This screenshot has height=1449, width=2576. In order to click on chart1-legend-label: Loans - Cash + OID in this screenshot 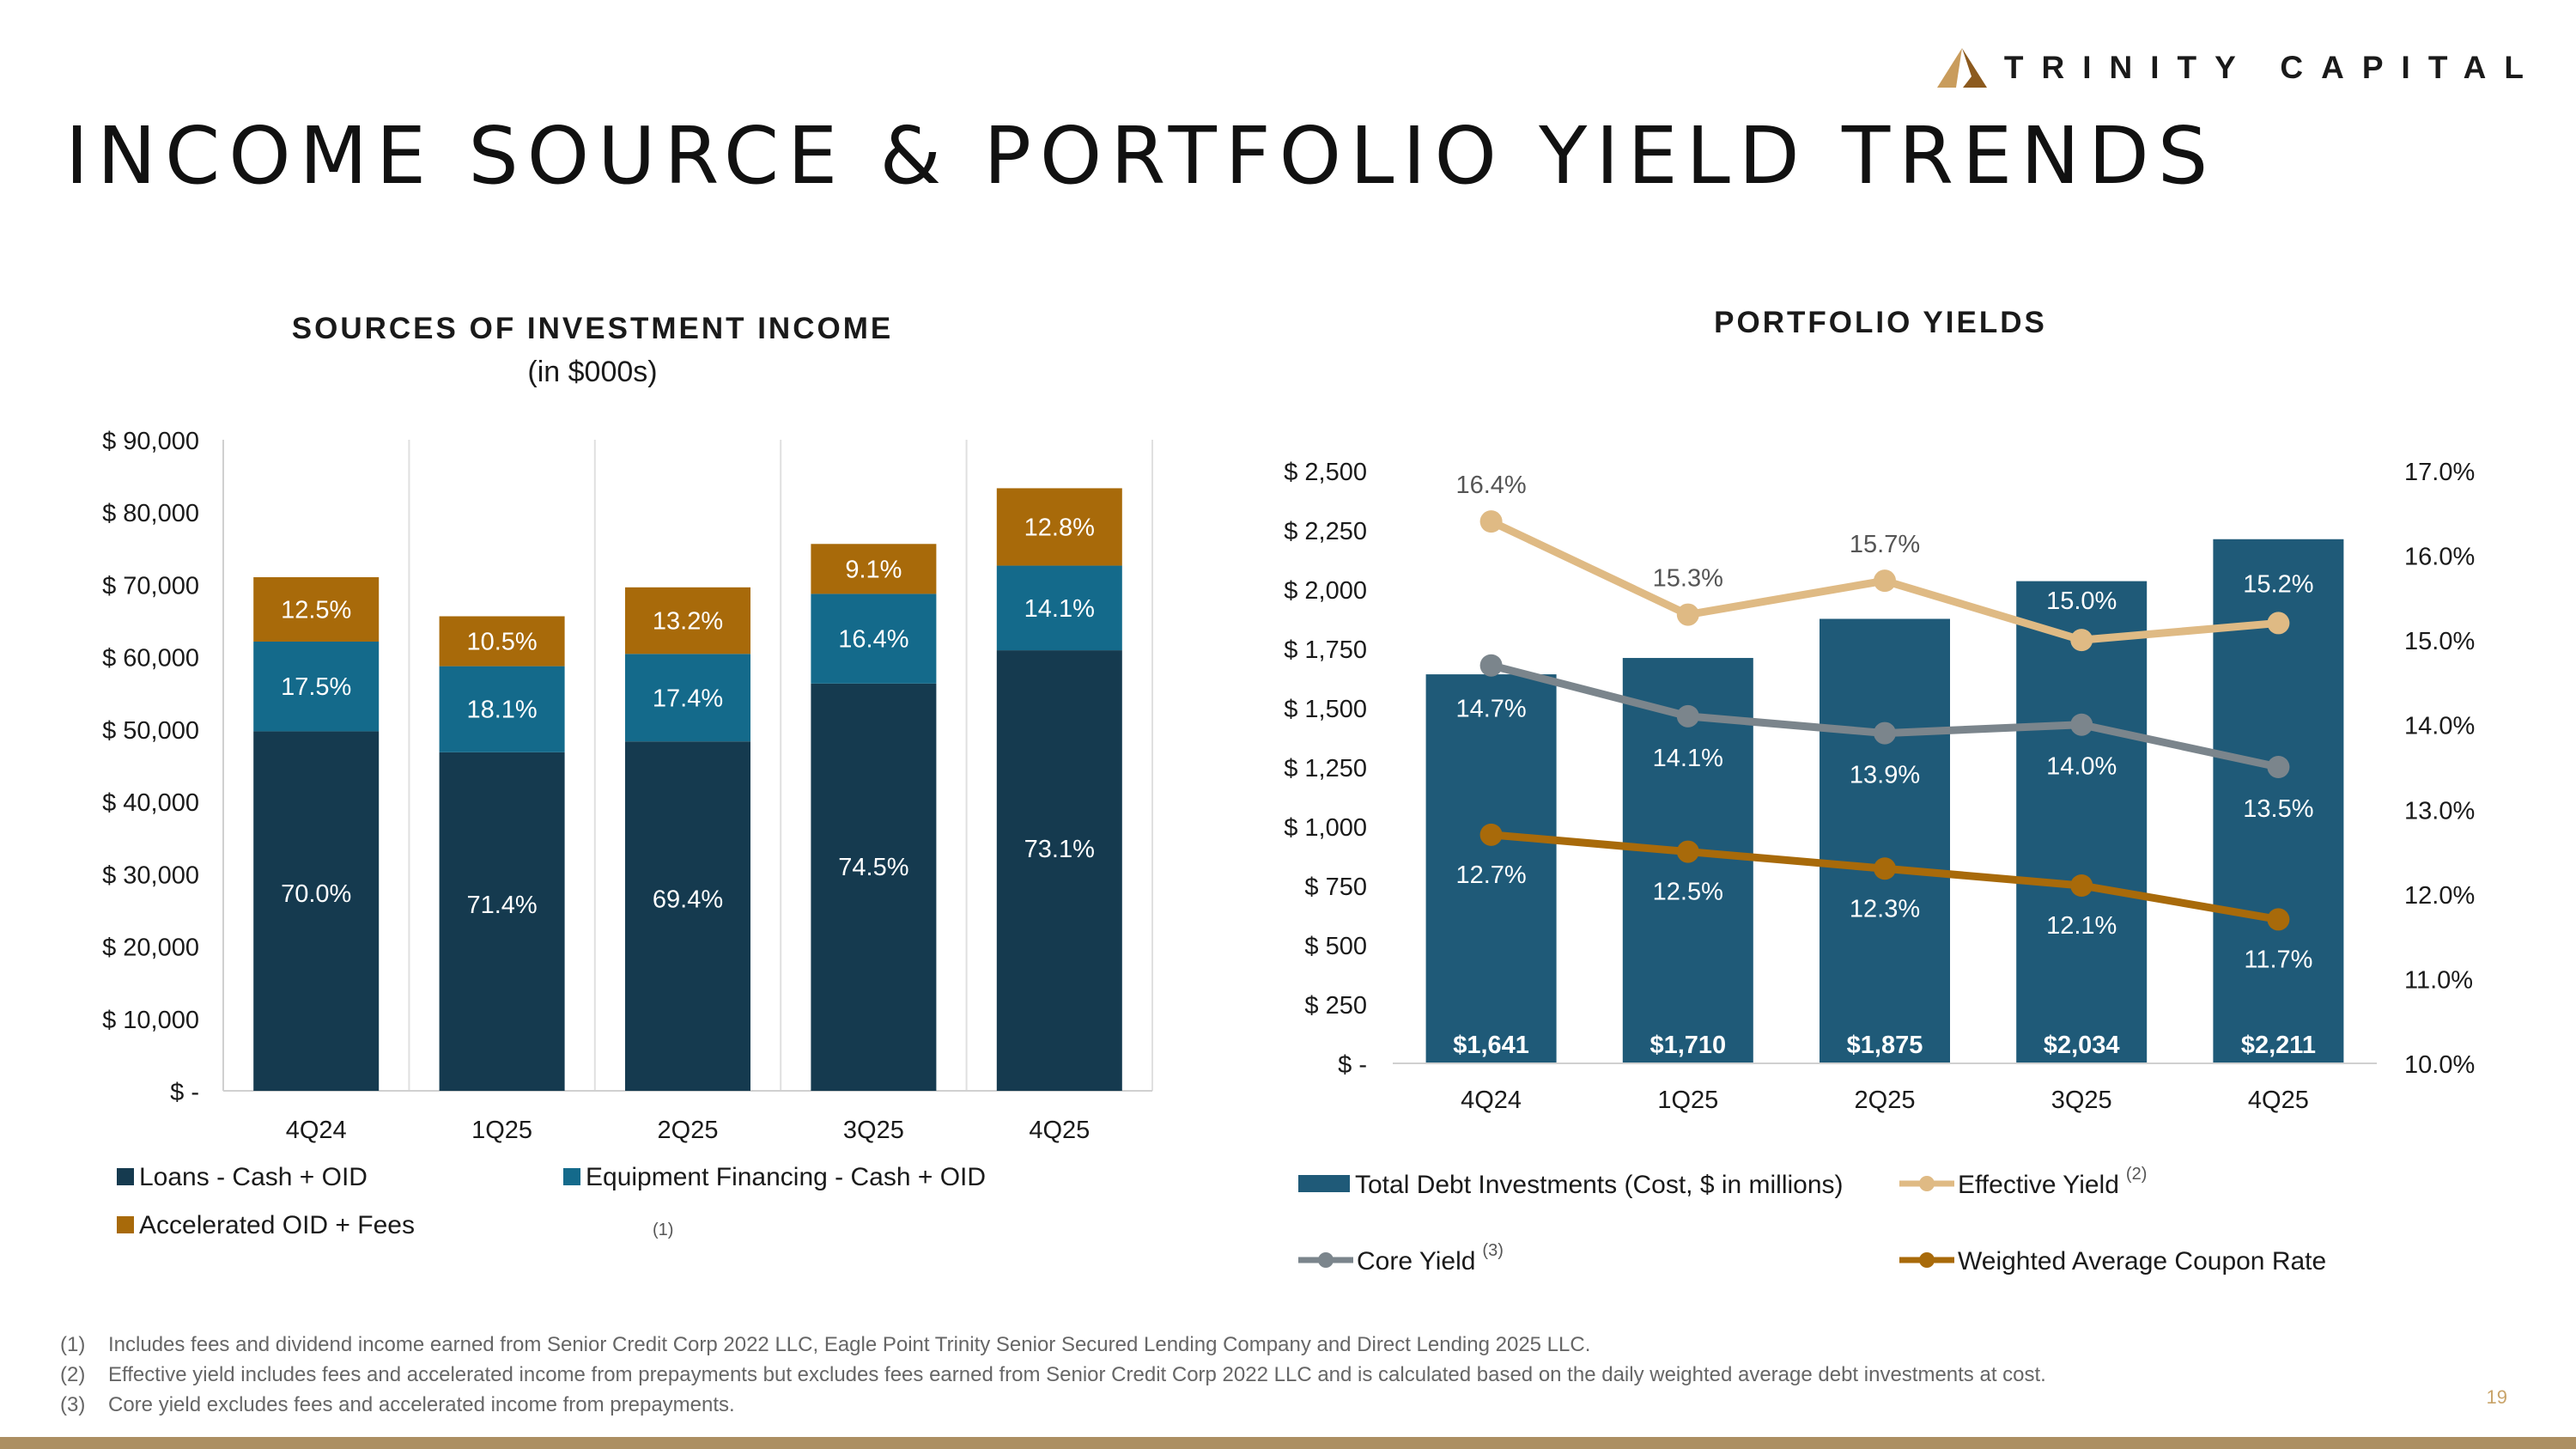, I will do `click(253, 1177)`.